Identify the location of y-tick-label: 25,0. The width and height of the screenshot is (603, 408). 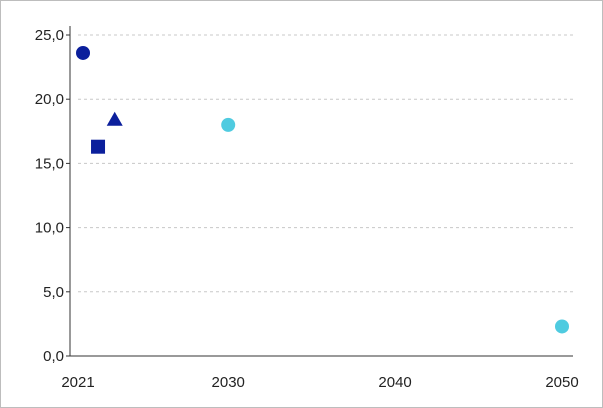
(49, 35).